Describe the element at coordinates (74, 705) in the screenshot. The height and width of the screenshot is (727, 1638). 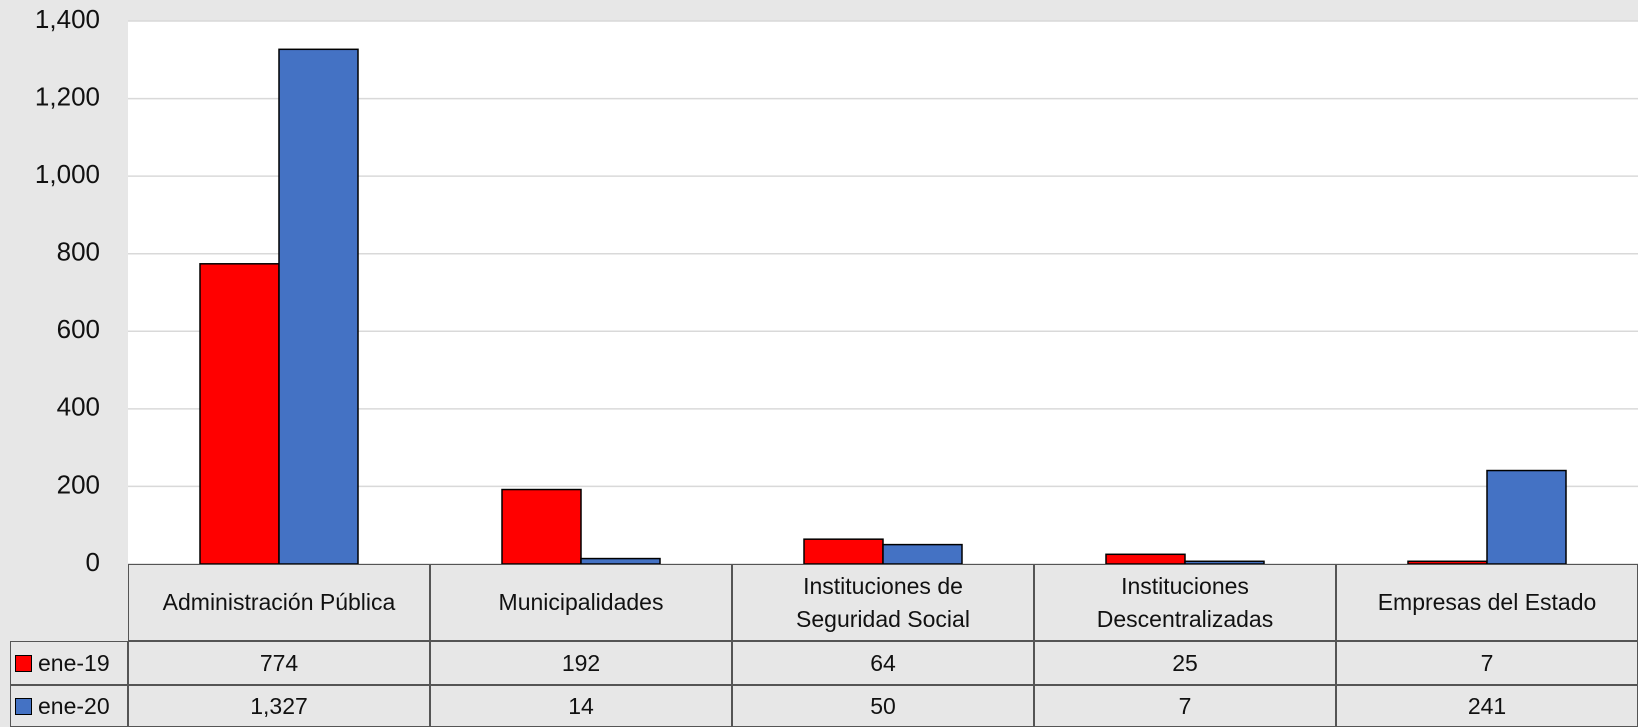
I see `legend-label: ene-20` at that location.